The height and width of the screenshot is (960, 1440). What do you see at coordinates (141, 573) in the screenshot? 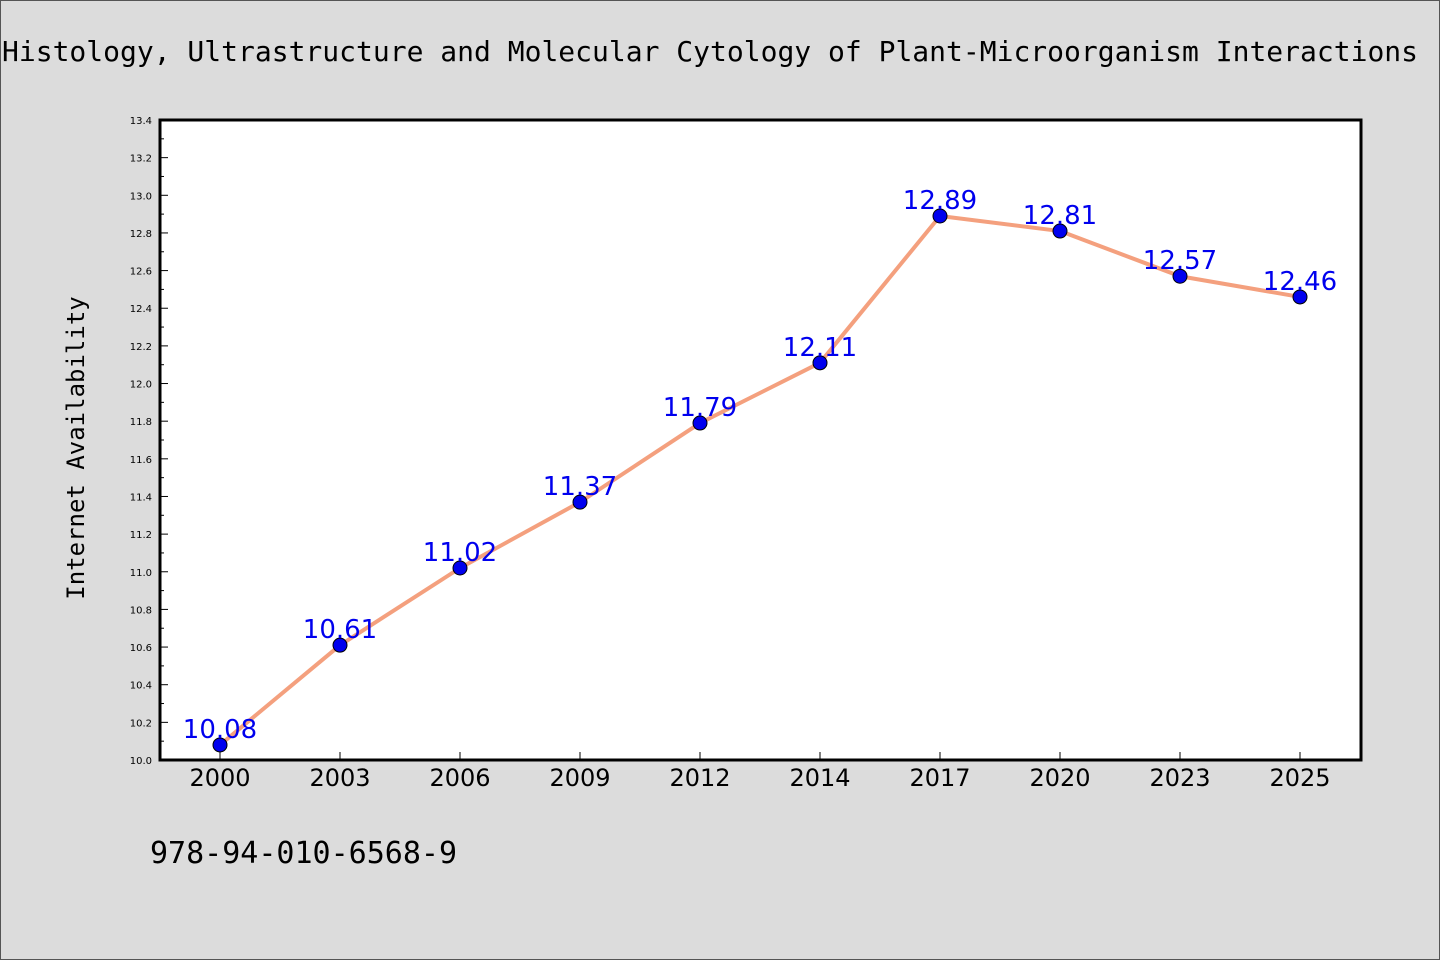
I see `y-tick-label: 11.0` at bounding box center [141, 573].